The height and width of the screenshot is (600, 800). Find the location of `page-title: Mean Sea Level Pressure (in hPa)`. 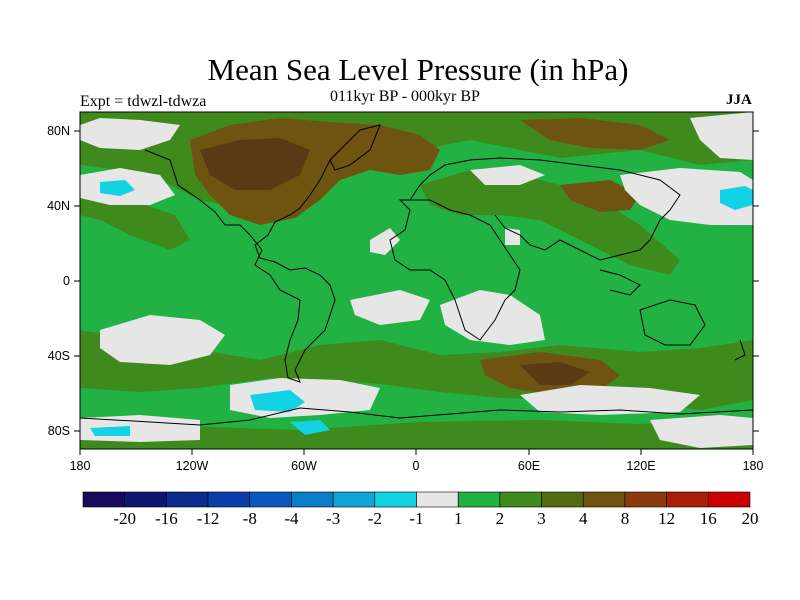

page-title: Mean Sea Level Pressure (in hPa) is located at coordinates (418, 69).